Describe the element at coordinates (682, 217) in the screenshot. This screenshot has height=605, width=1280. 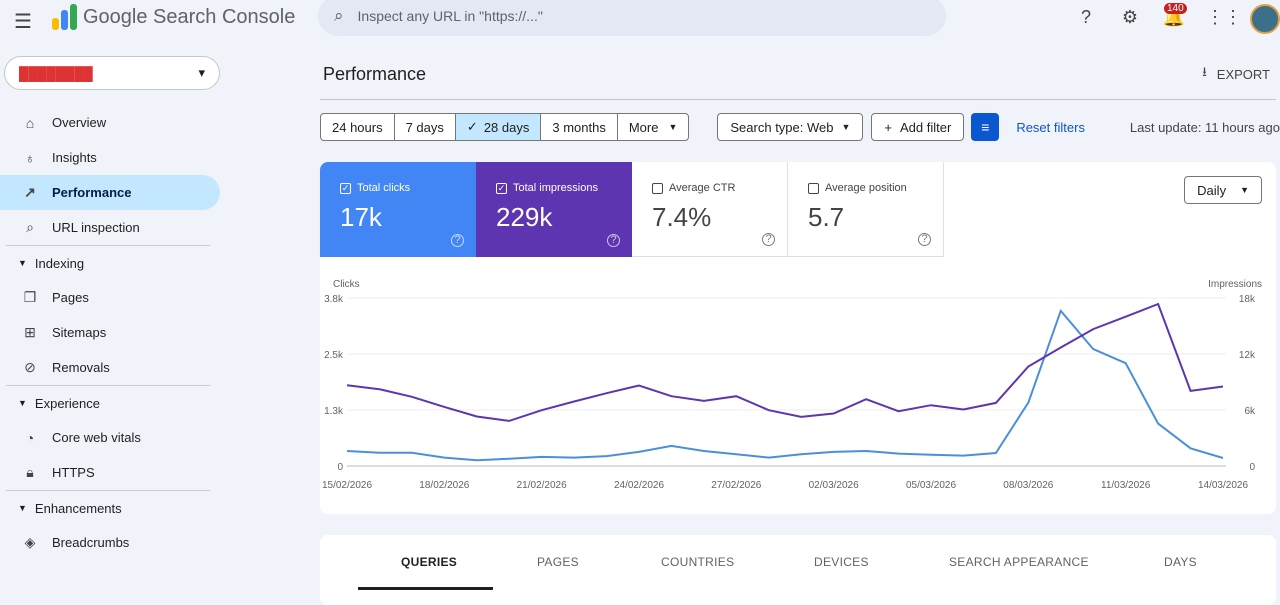
I see `value: 7.4%` at that location.